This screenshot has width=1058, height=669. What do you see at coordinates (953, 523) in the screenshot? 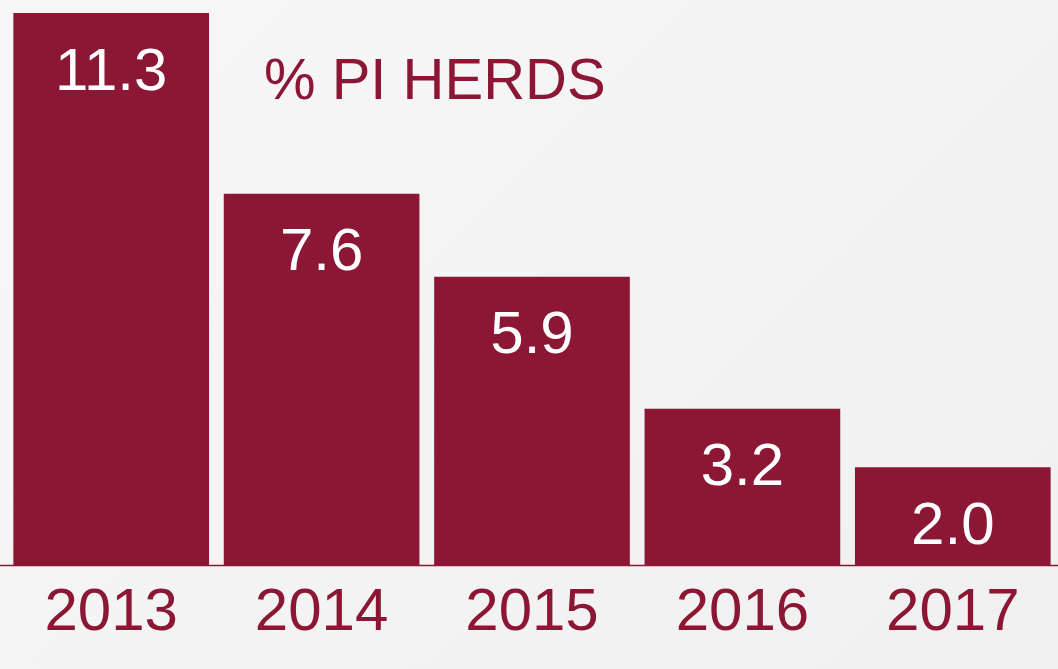
I see `data-label: 2.0` at bounding box center [953, 523].